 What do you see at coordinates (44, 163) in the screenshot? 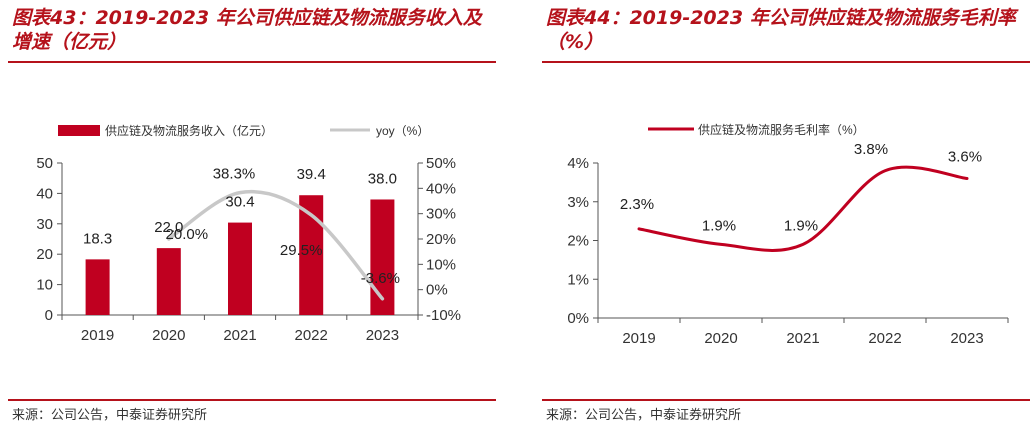
I see `left-y-tick-label: 50` at bounding box center [44, 163].